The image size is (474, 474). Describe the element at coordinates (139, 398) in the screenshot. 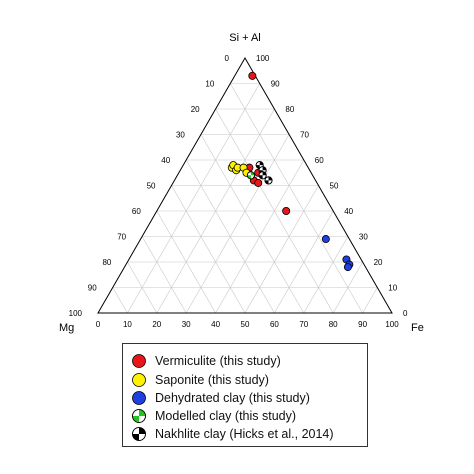

I see `legend-marker-dehydrated-clay` at that location.